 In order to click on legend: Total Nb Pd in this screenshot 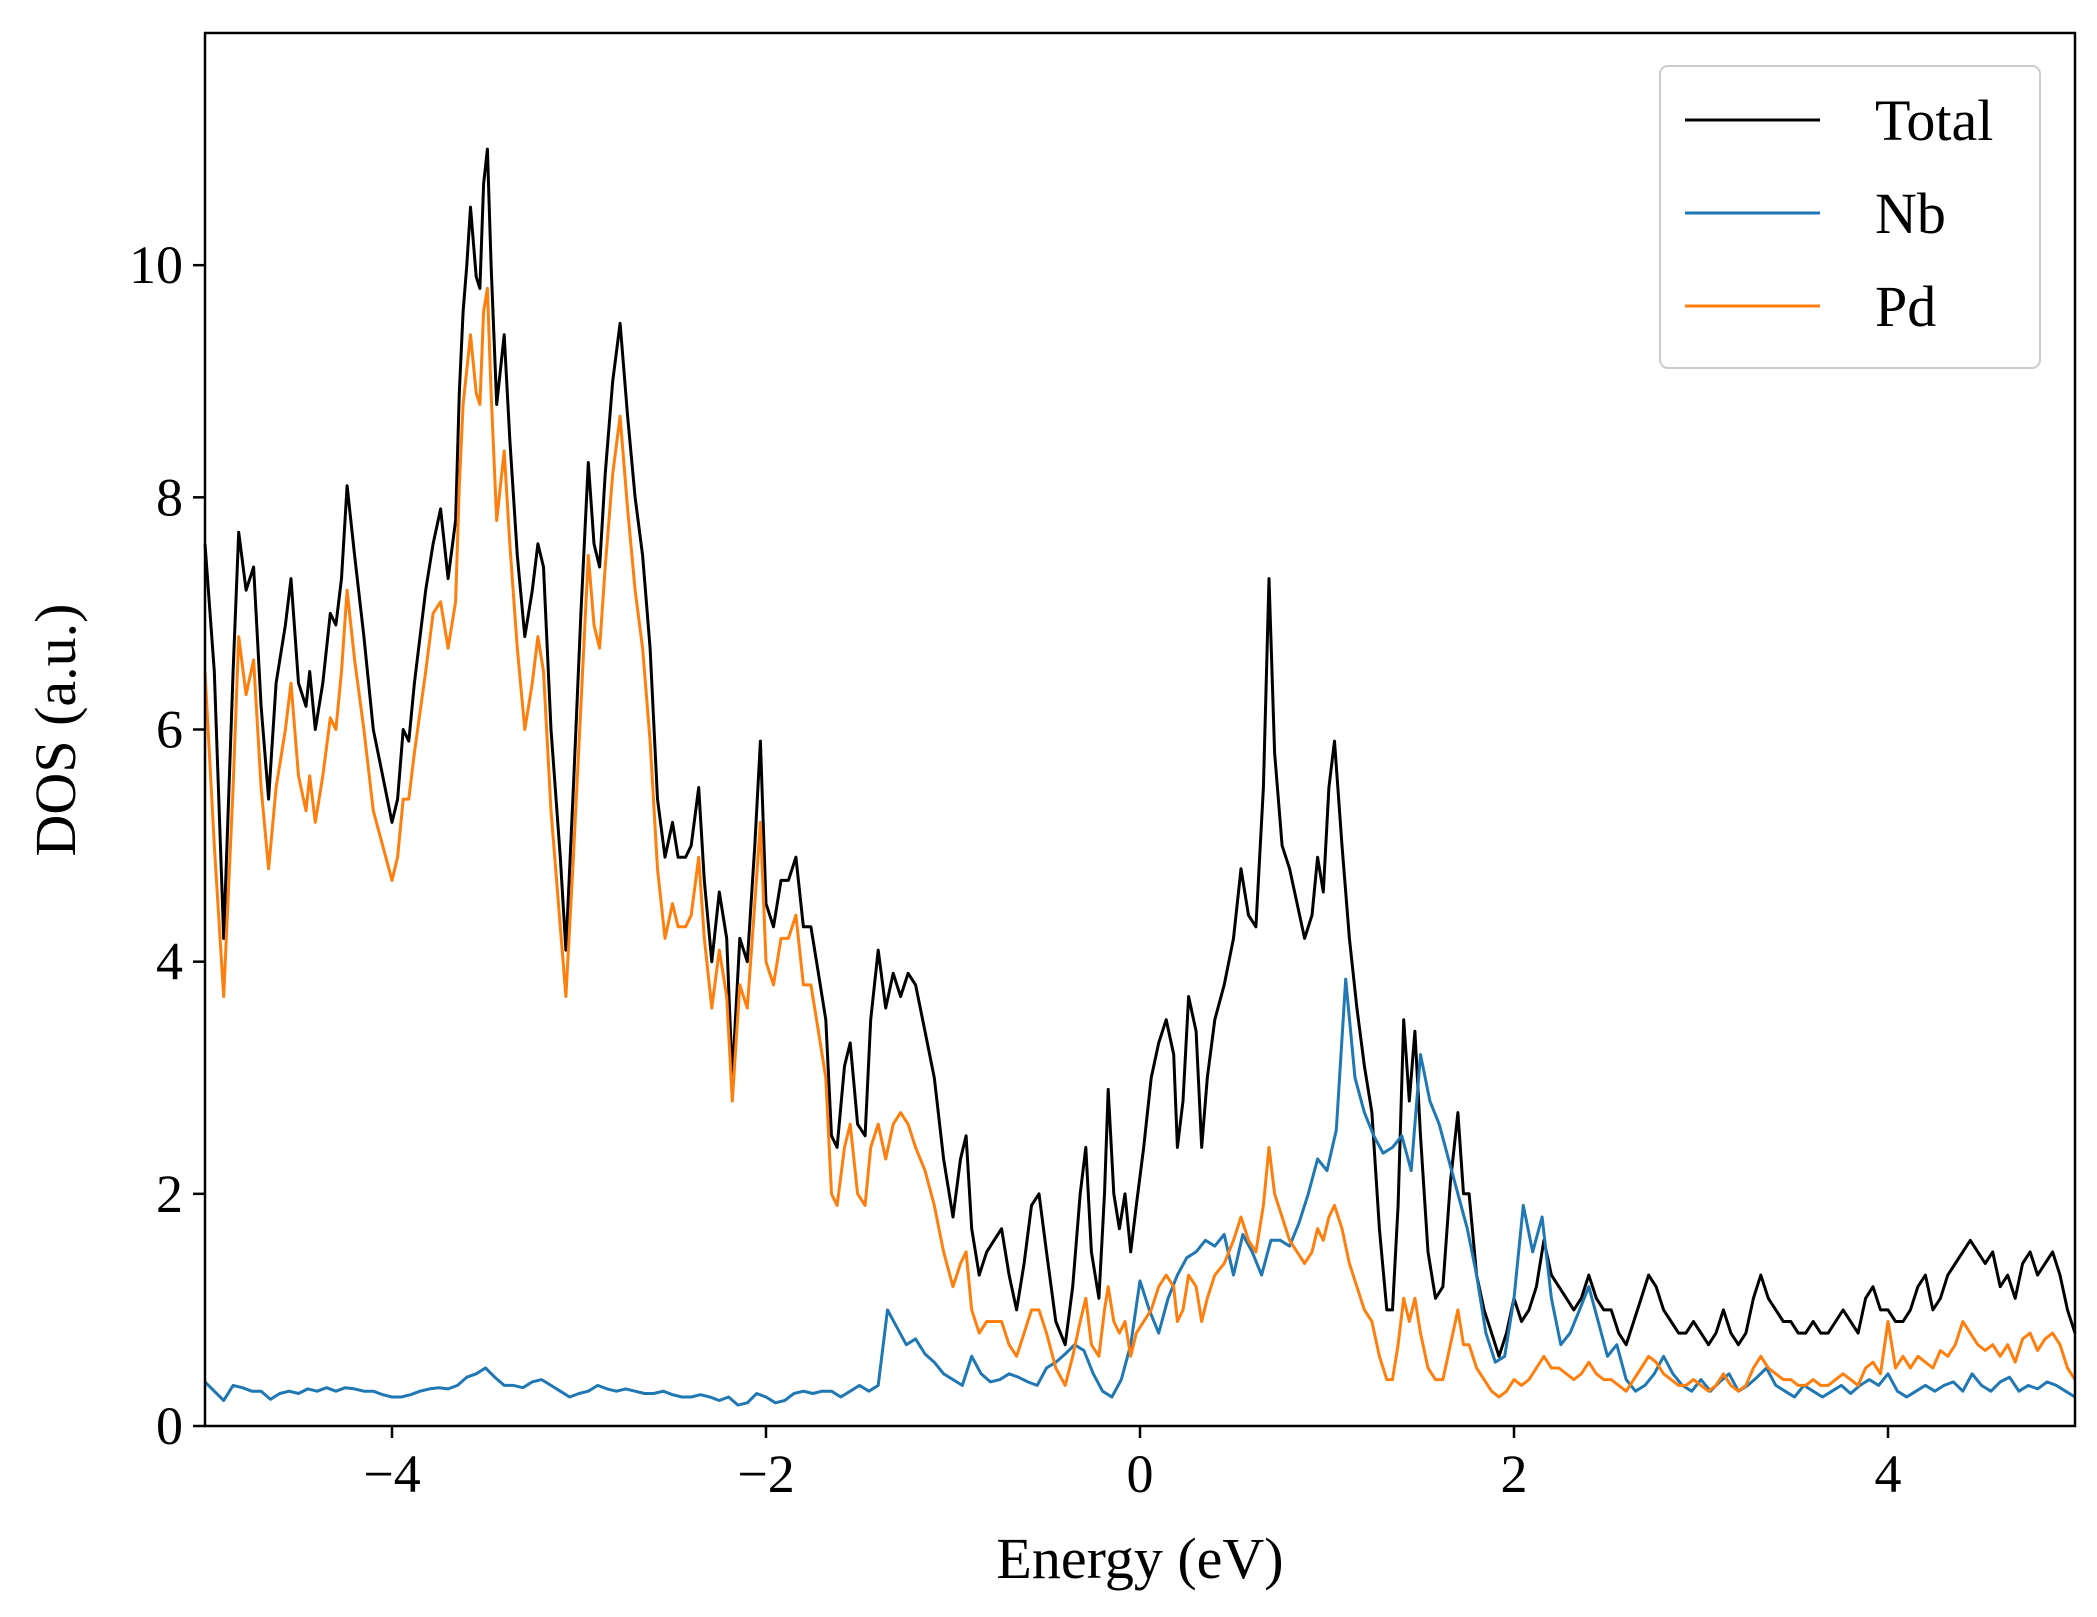, I will do `click(1850, 217)`.